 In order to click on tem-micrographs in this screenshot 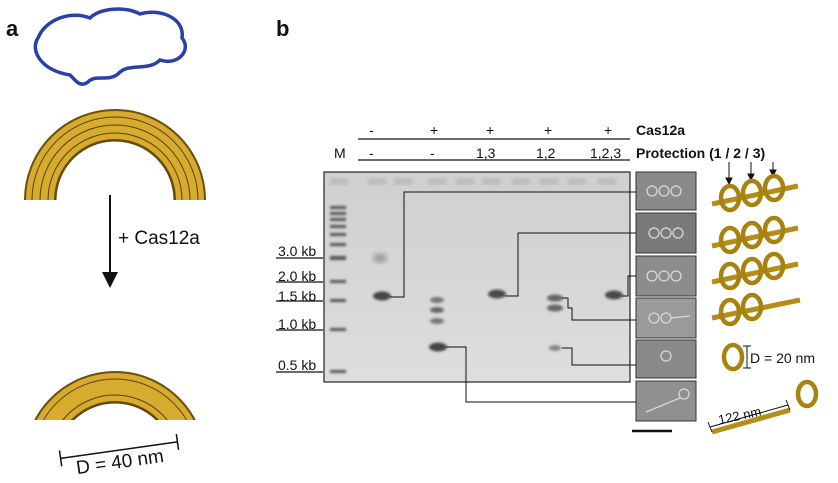, I will do `click(664, 302)`.